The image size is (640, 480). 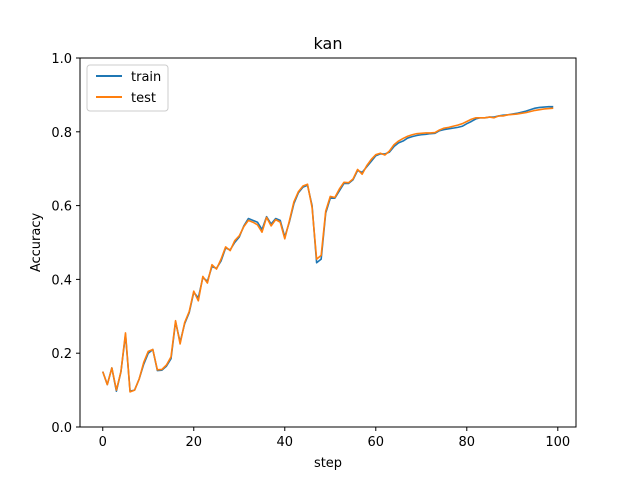 I want to click on legend-label-test: test, so click(x=143, y=98).